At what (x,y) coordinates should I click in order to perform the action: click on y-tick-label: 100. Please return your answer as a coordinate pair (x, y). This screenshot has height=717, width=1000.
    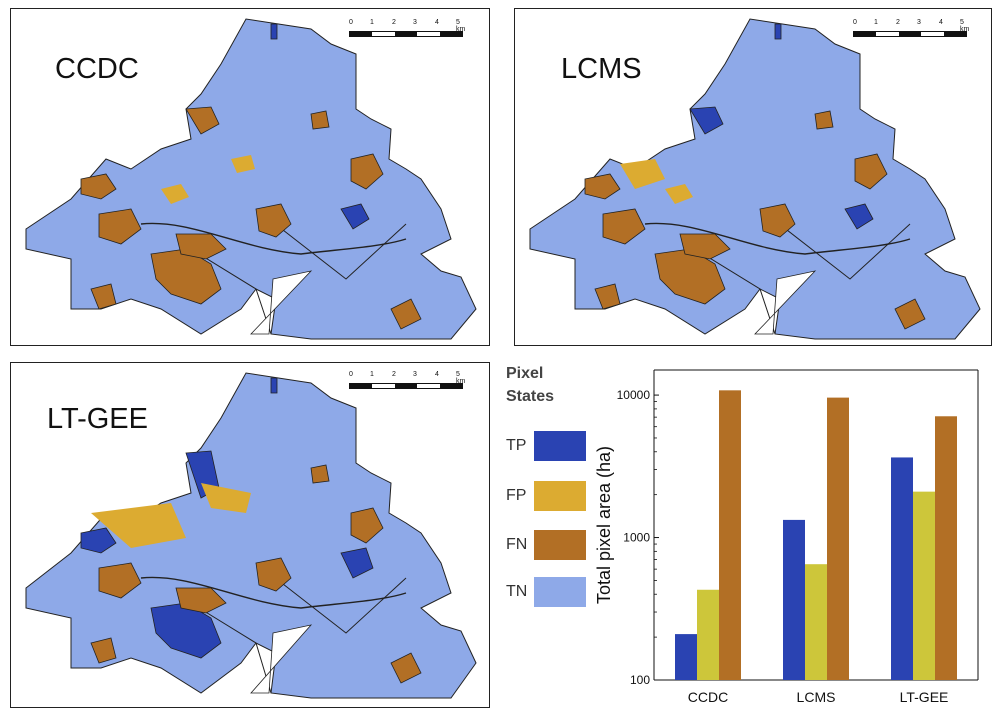
    Looking at the image, I should click on (640, 680).